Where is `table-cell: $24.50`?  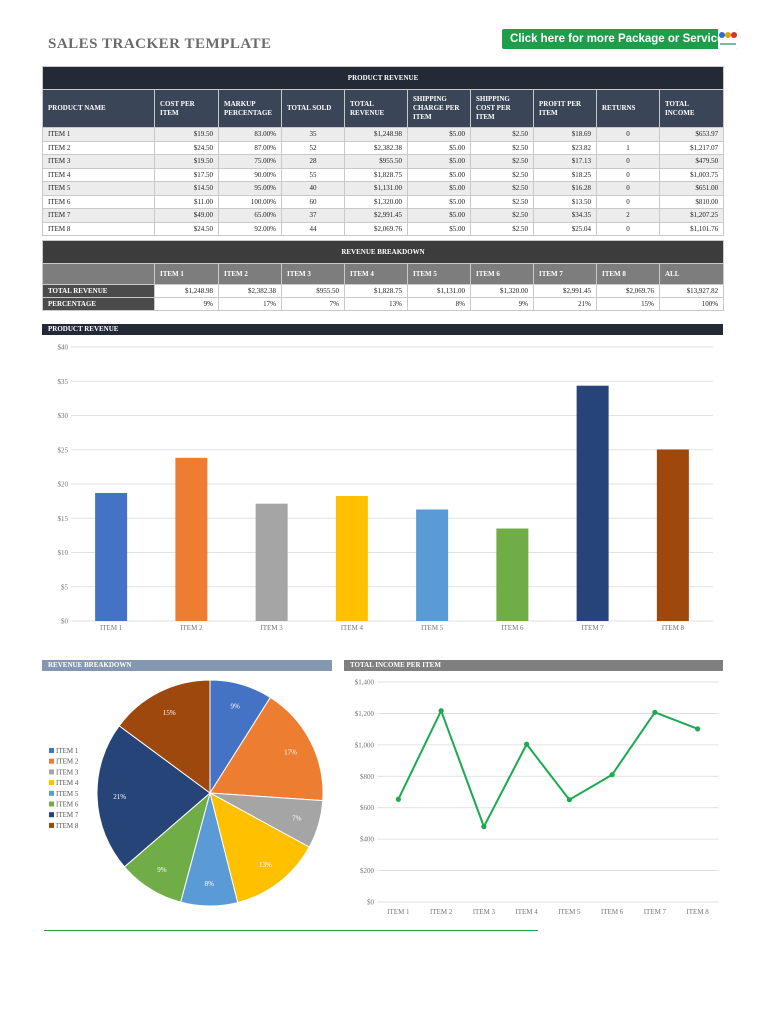
table-cell: $24.50 is located at coordinates (186, 147).